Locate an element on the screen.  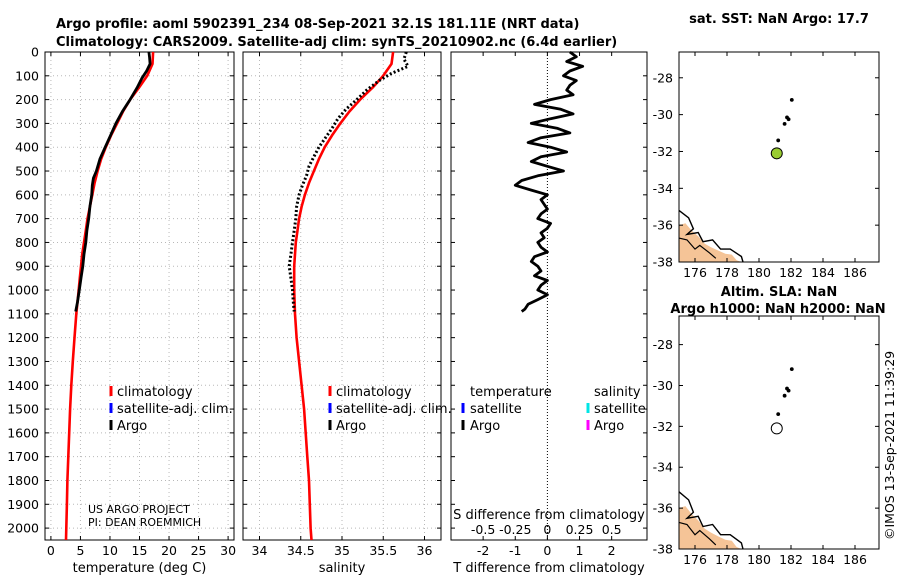
x-tick-label: 34 is located at coordinates (260, 550).